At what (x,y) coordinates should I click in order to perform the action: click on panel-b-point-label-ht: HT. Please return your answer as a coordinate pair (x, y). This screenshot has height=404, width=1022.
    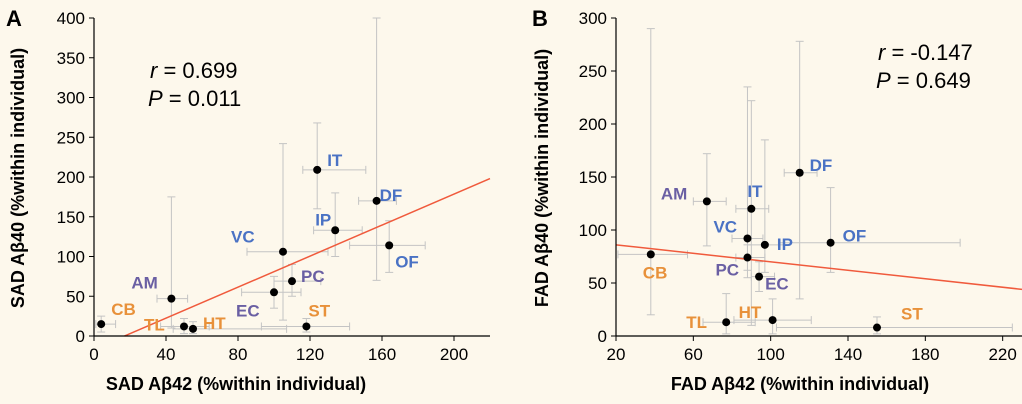
    Looking at the image, I should click on (750, 312).